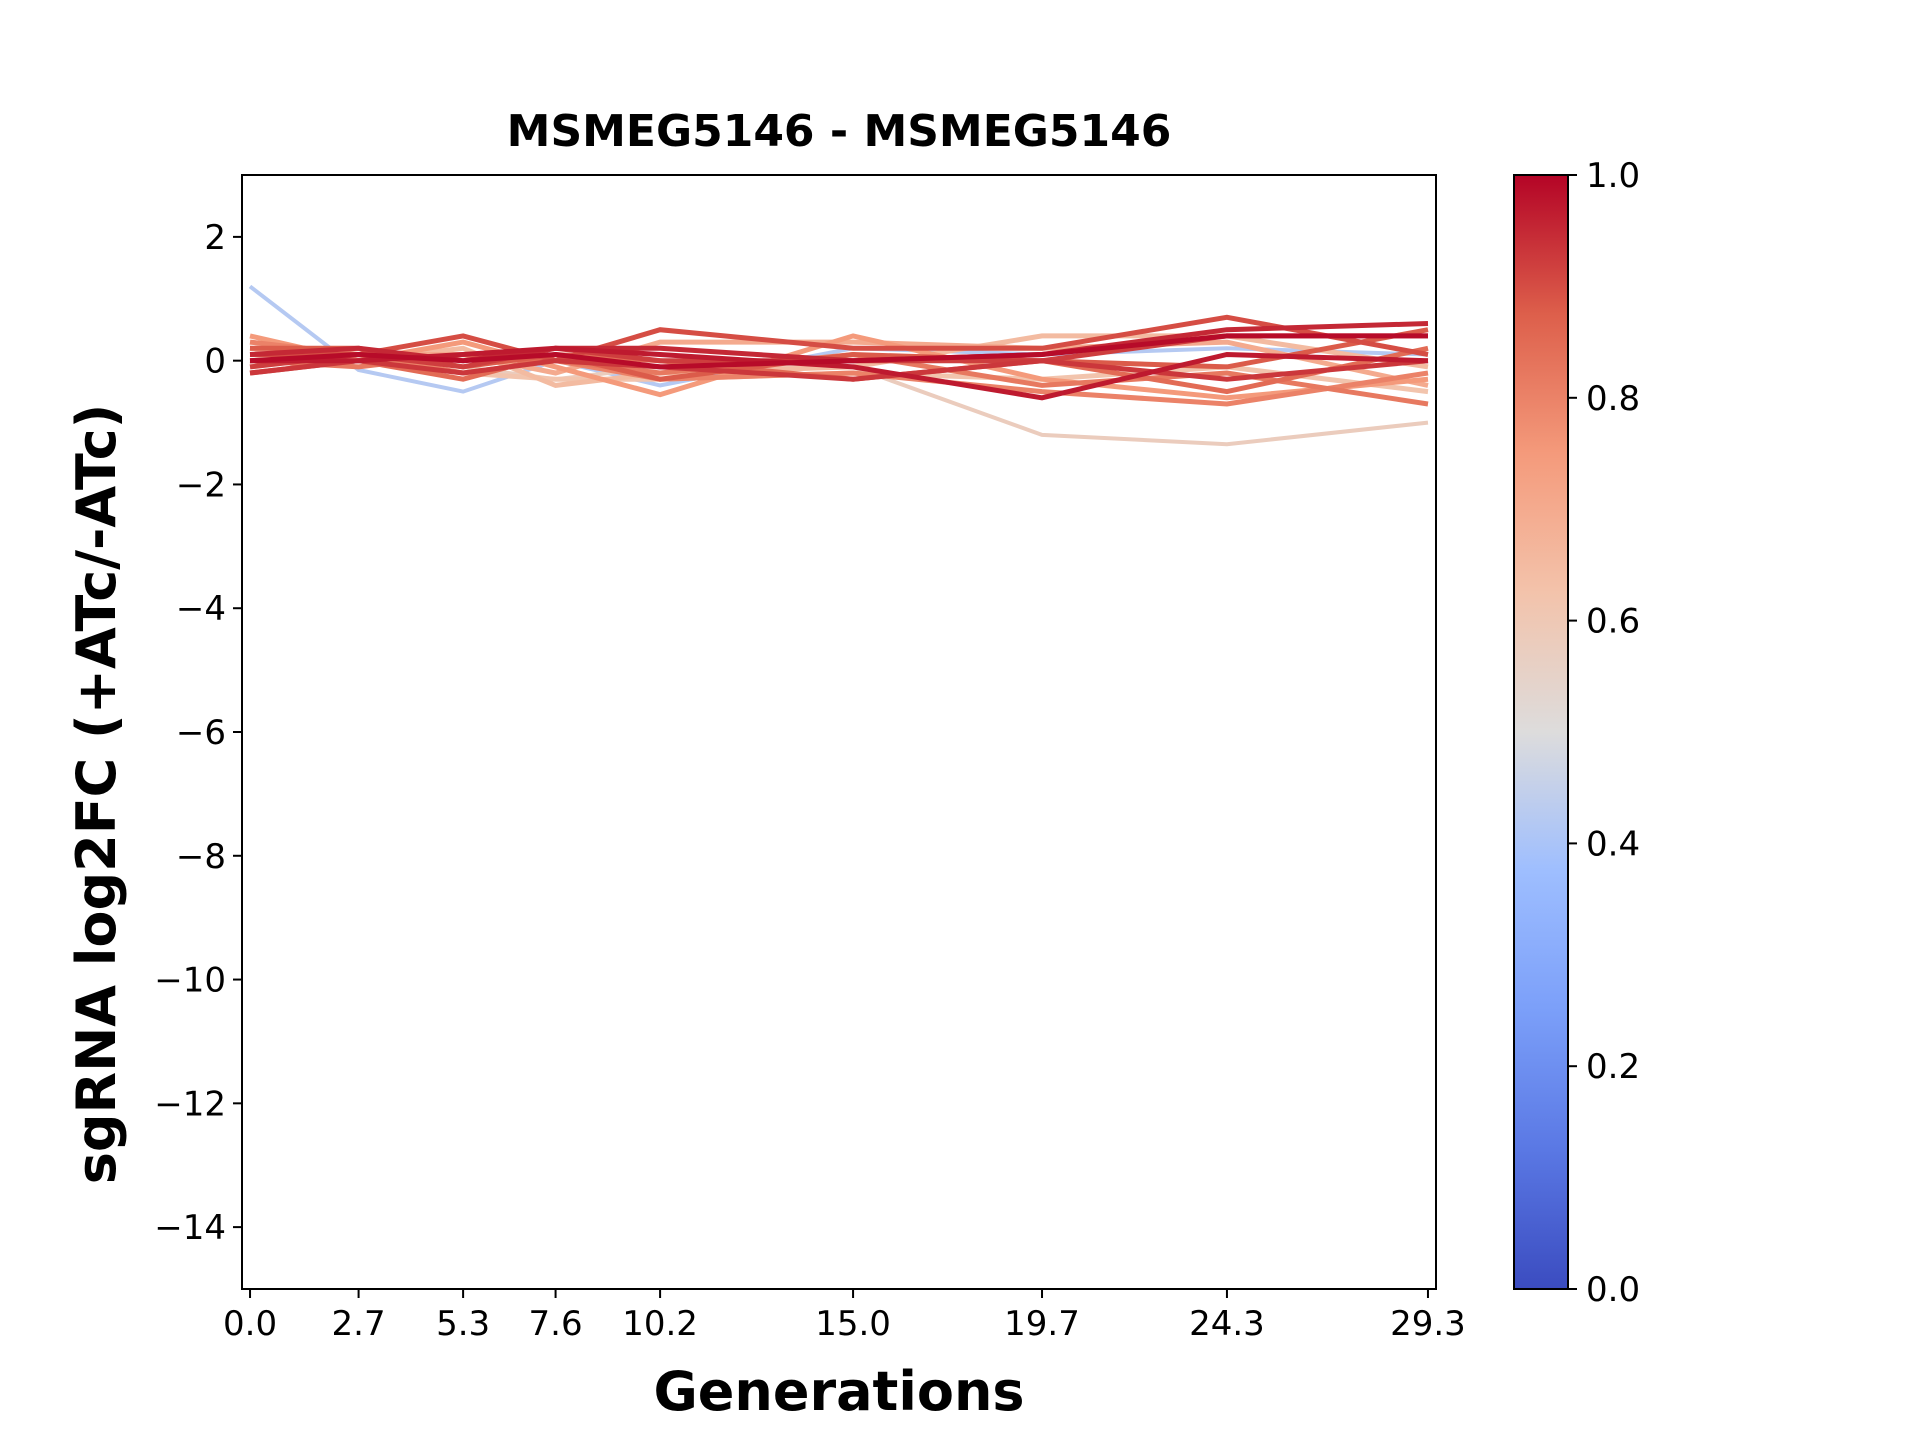 The height and width of the screenshot is (1440, 1920). I want to click on colorbar-tick-label: 0.8, so click(1613, 399).